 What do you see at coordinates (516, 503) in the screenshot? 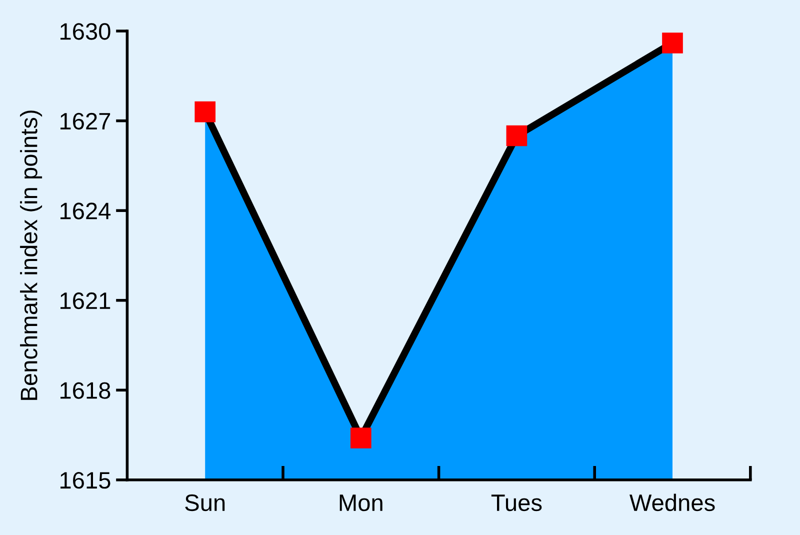
I see `x-tick-label: Tues` at bounding box center [516, 503].